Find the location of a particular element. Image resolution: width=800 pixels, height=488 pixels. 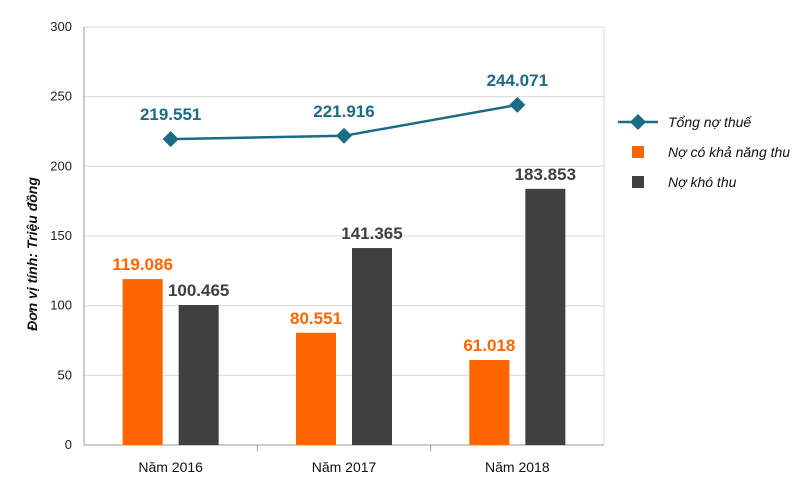

bar-data-label: 119.086 is located at coordinates (142, 264).